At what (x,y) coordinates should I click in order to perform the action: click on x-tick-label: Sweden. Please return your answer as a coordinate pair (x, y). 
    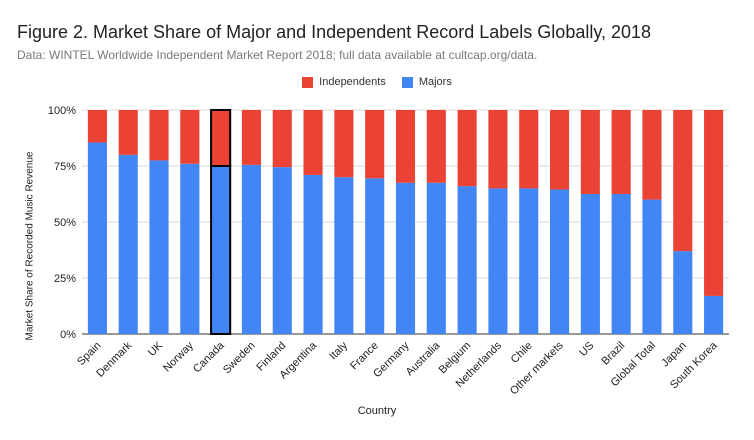
    Looking at the image, I should click on (239, 358).